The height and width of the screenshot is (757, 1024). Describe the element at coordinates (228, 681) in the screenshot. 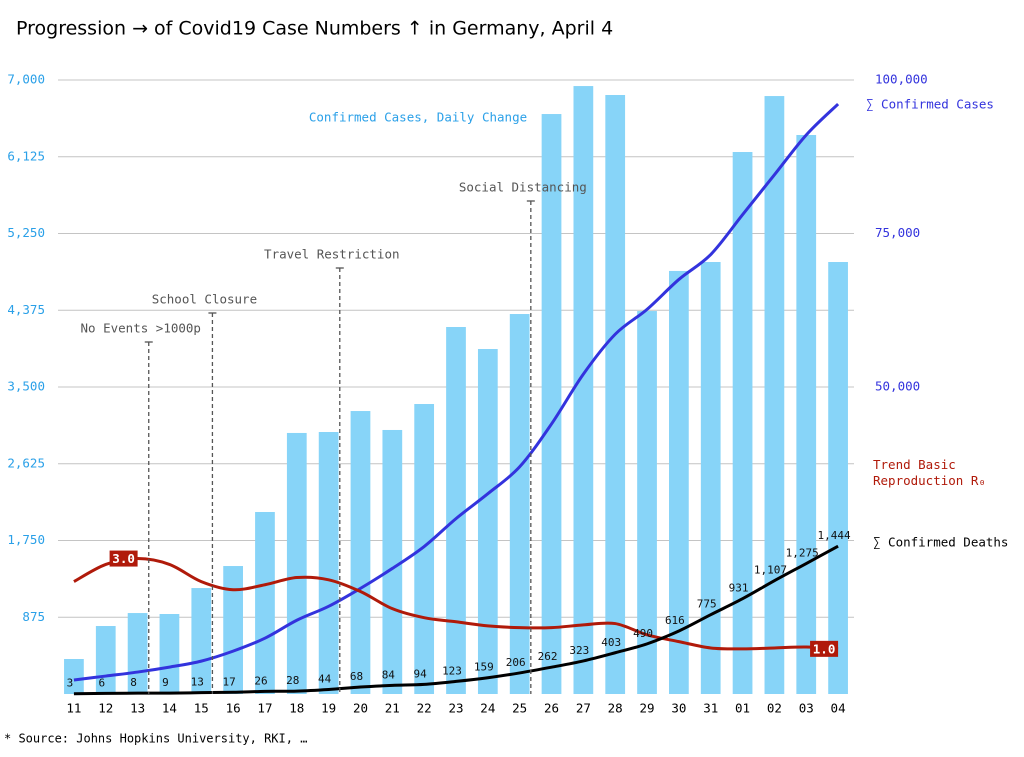

I see `death-value-label: 17` at that location.